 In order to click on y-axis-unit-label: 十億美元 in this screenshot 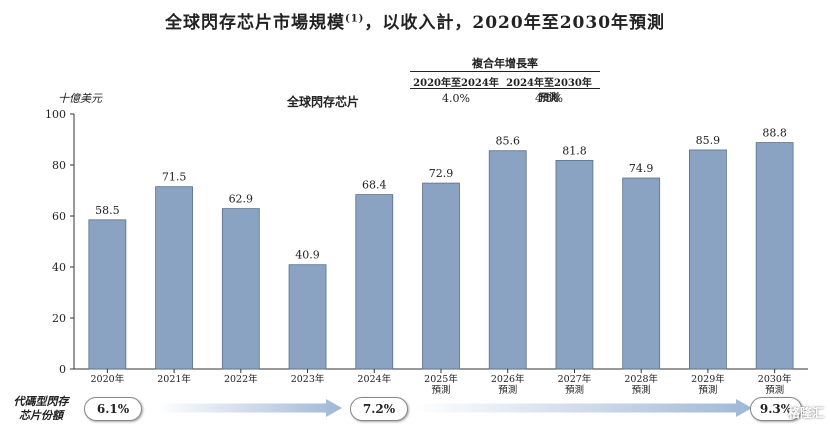, I will do `click(80, 98)`.